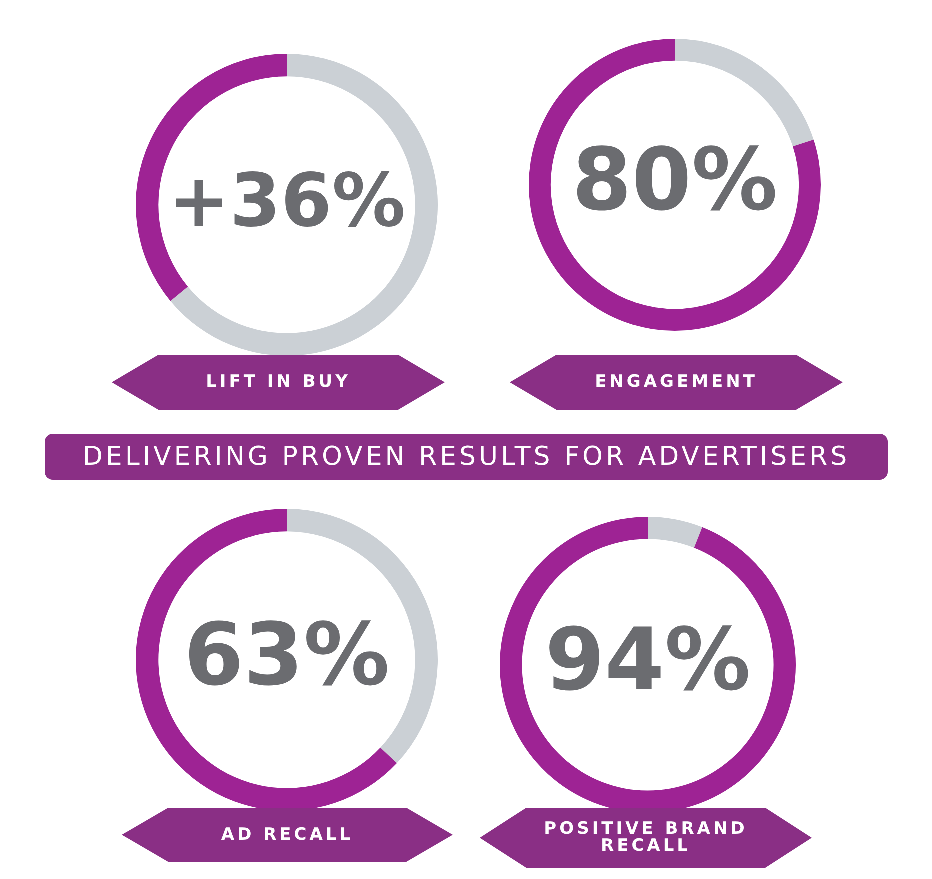 The height and width of the screenshot is (879, 932). I want to click on text: DELIVERING PROVEN RESULTS FOR ADVERTISERS, so click(466, 457).